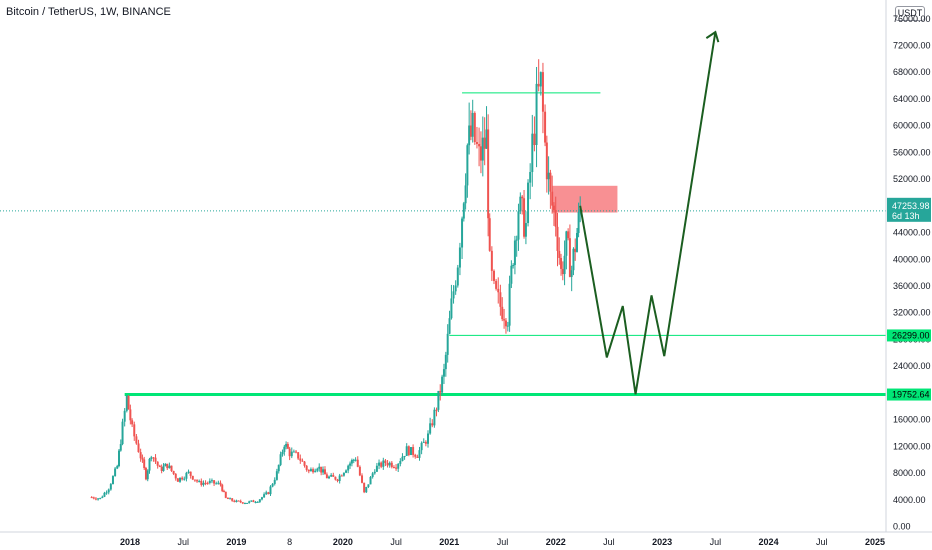 Image resolution: width=932 pixels, height=550 pixels. What do you see at coordinates (912, 313) in the screenshot?
I see `y-tick-label: 32000.00` at bounding box center [912, 313].